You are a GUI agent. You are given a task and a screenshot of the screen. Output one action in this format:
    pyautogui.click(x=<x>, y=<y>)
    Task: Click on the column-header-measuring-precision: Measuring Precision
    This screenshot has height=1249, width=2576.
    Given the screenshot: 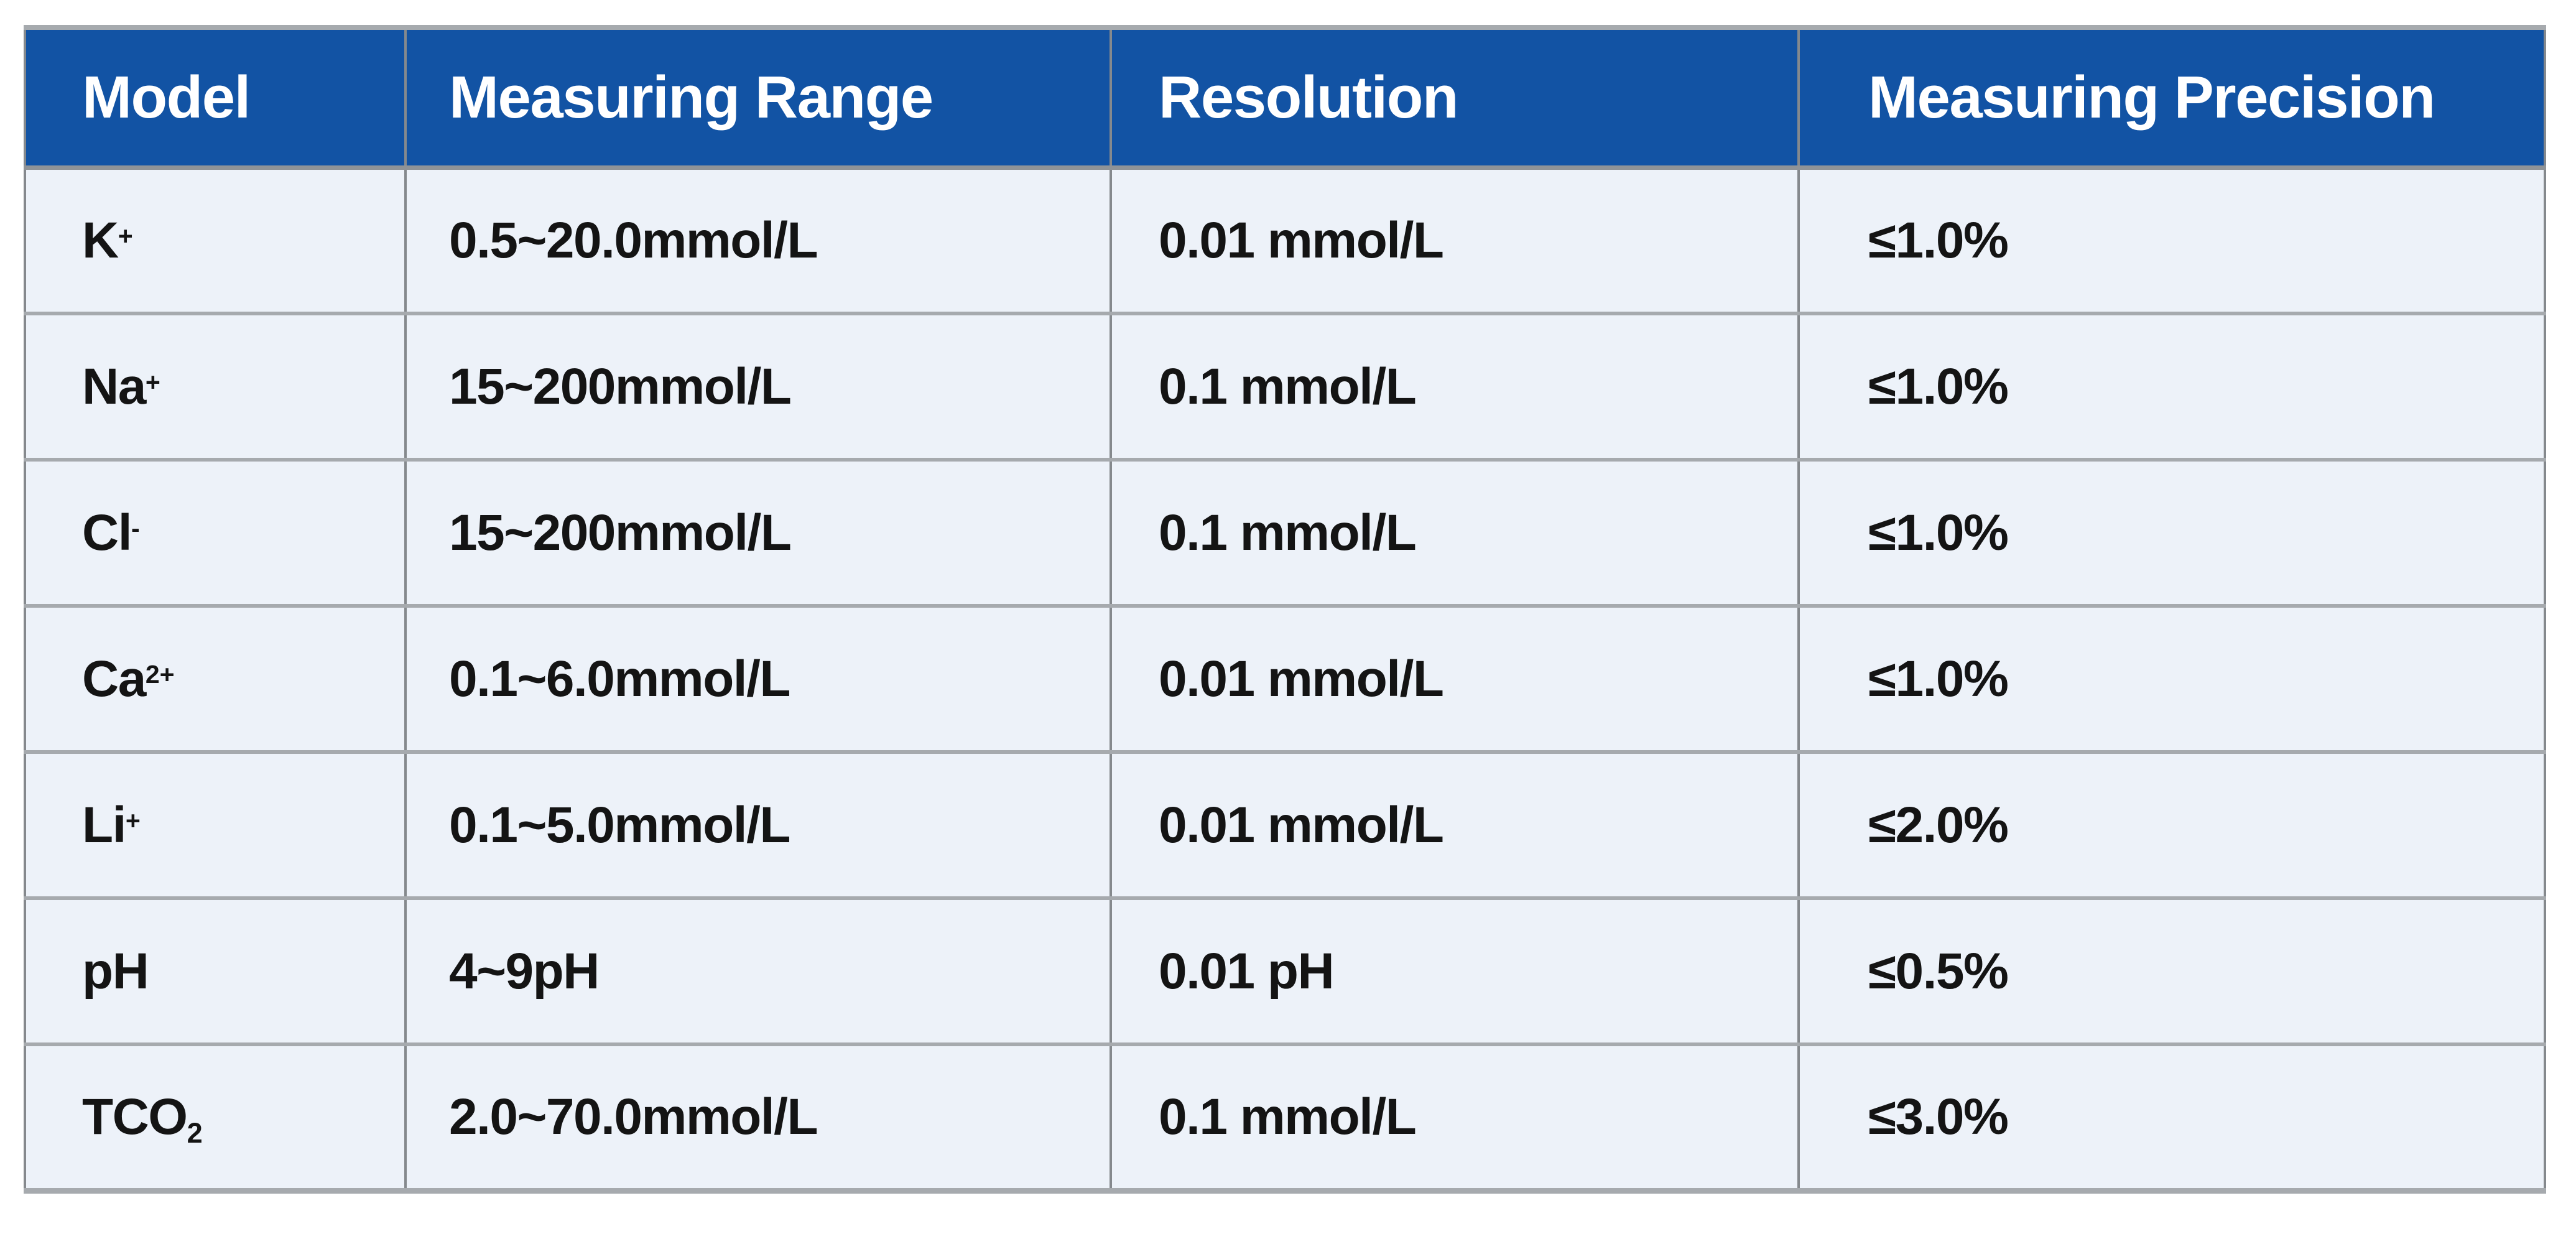 What is the action you would take?
    pyautogui.click(x=2171, y=98)
    